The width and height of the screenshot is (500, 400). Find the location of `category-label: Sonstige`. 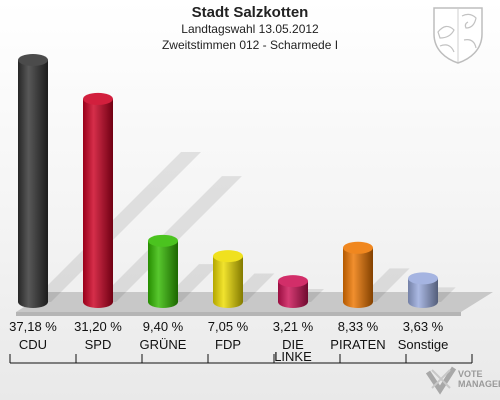

category-label: Sonstige is located at coordinates (423, 344).